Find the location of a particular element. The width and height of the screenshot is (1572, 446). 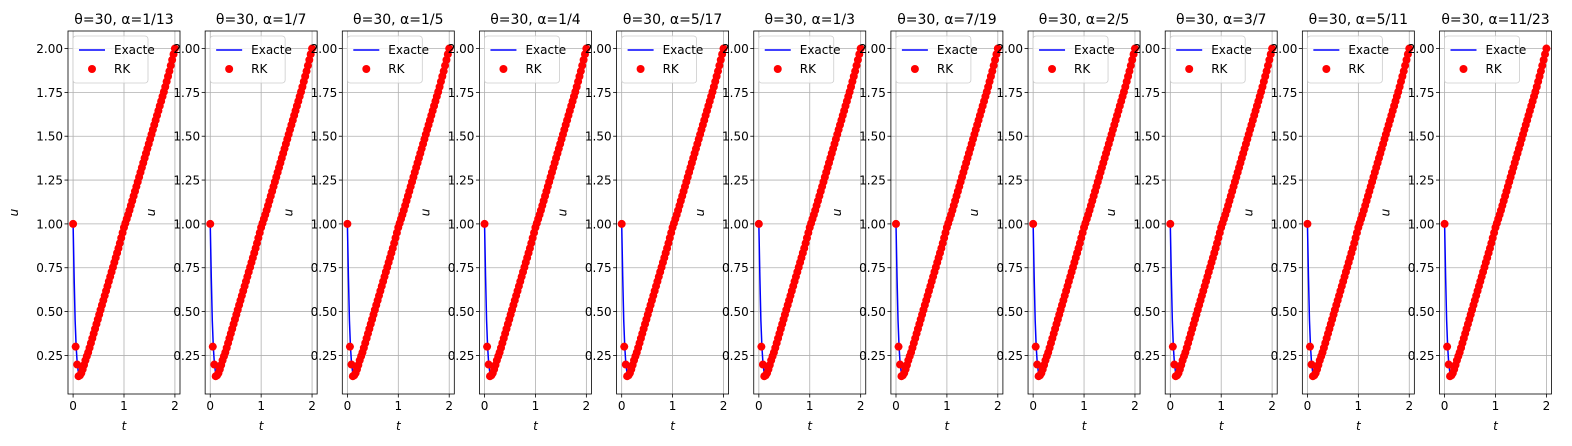

subplot-title: θ=30, α=1/4 is located at coordinates (535, 20).